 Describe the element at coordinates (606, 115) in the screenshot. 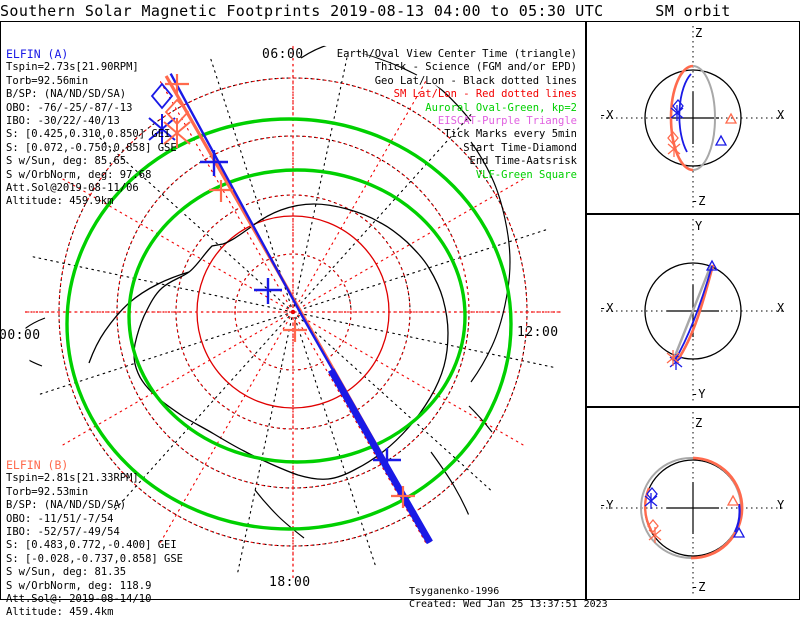

I see `orbit1-axis-left: -X` at that location.